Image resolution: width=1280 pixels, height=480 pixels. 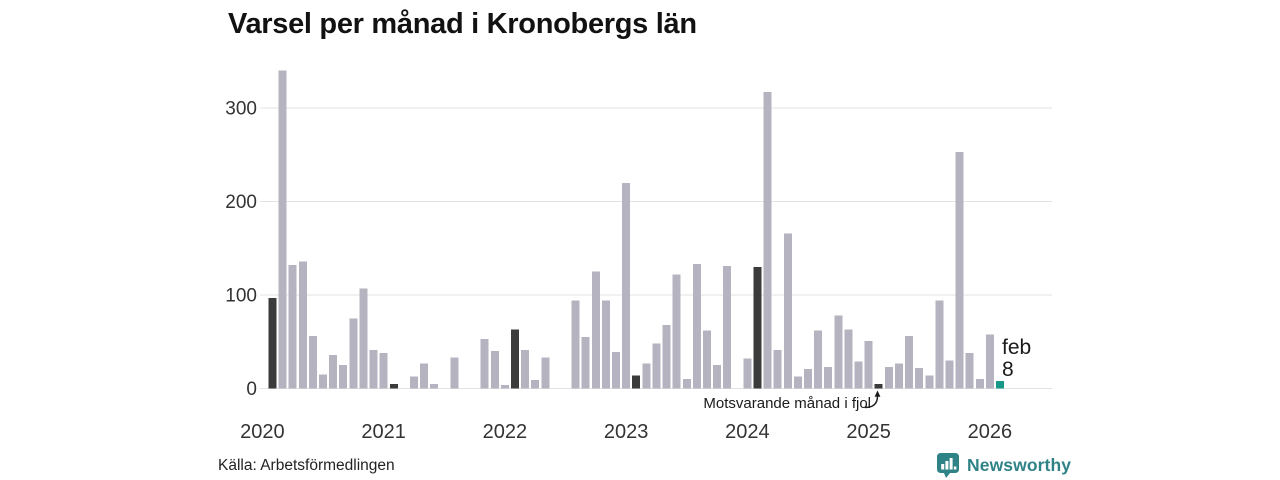 I want to click on x-tick-label-2024: 2024, so click(x=747, y=432).